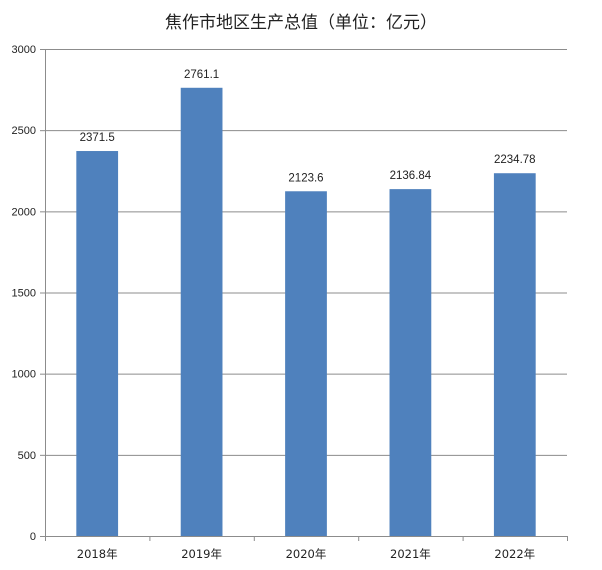 Image resolution: width=602 pixels, height=570 pixels. I want to click on data-label: 2234.78, so click(515, 160).